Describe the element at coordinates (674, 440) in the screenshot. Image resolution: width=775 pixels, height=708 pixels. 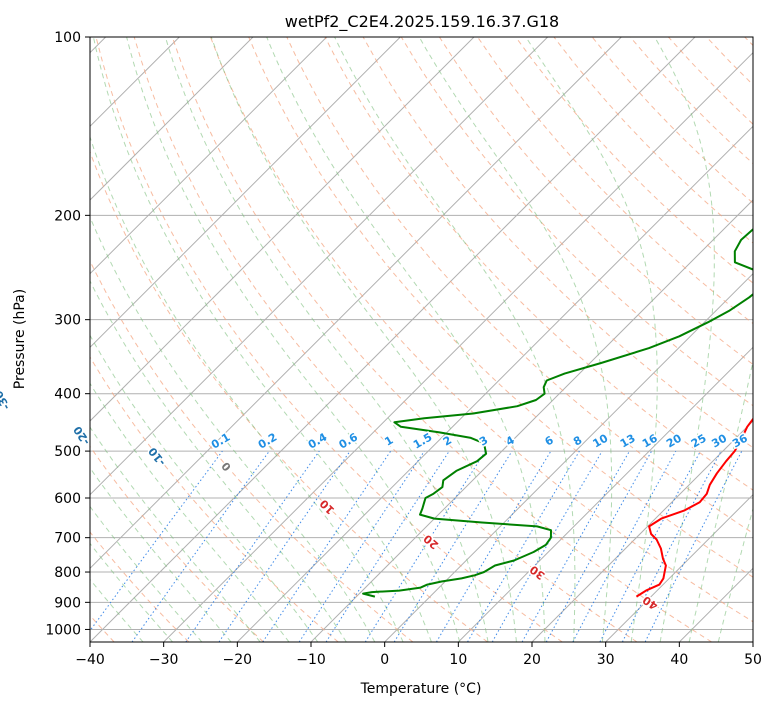
I see `mixing-ratio-label: 20` at that location.